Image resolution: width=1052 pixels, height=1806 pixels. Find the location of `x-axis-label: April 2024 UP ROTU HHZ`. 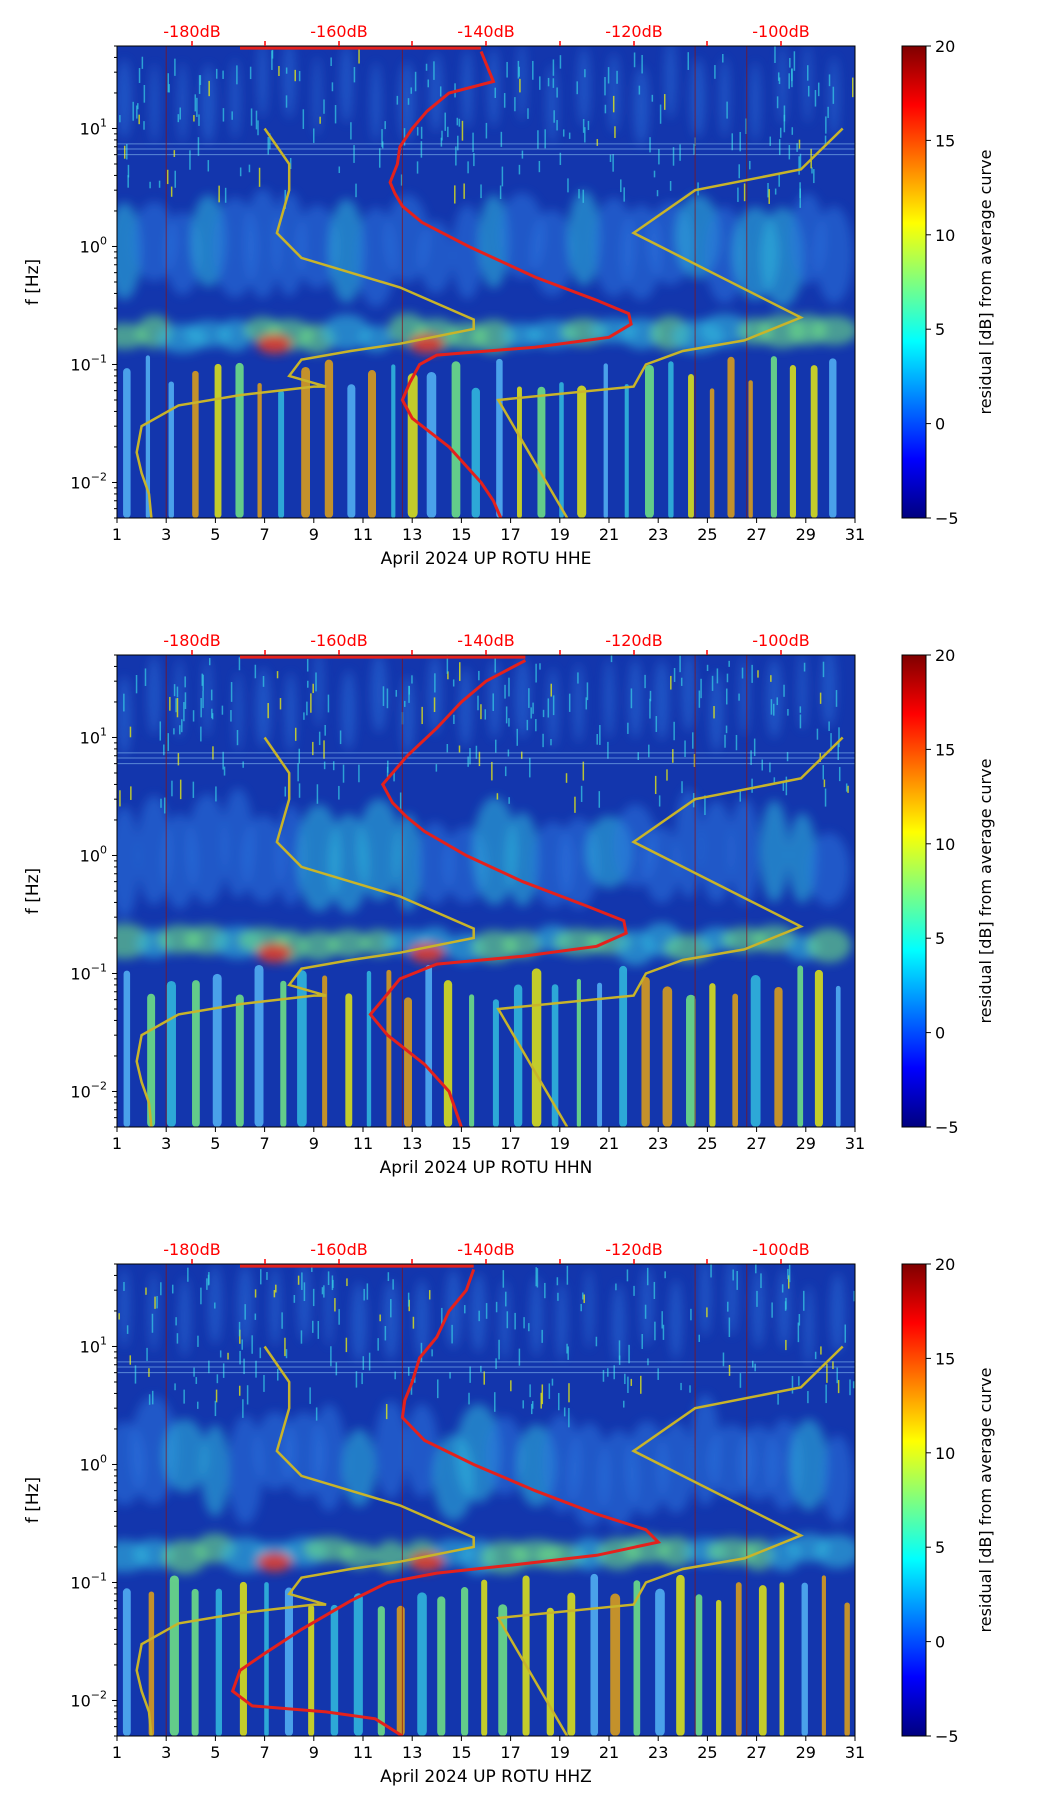

x-axis-label: April 2024 UP ROTU HHZ is located at coordinates (486, 1777).